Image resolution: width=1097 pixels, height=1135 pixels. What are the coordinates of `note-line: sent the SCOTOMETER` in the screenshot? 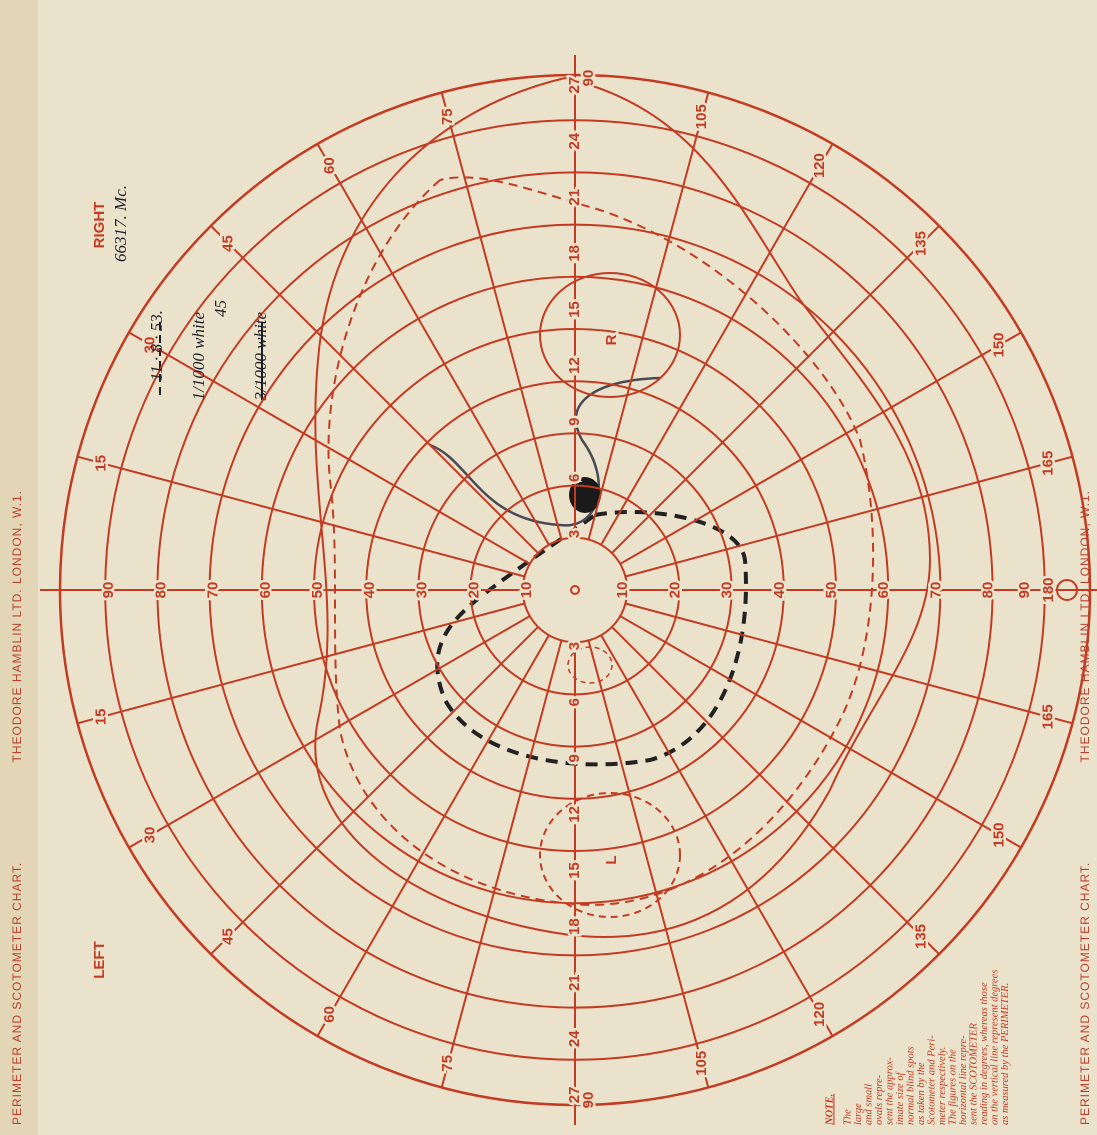 It's located at (973, 1074).